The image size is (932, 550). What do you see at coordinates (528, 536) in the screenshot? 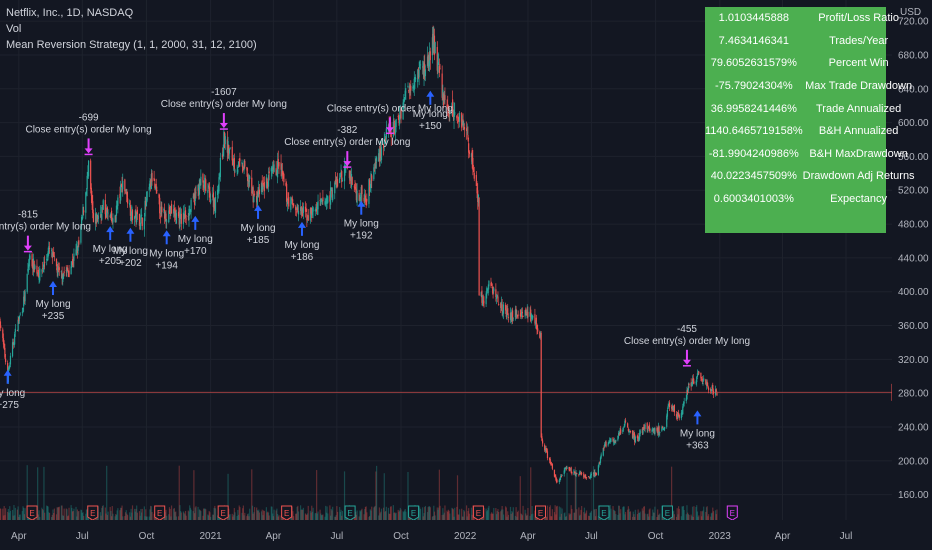
I see `time-tick-label: Apr` at bounding box center [528, 536].